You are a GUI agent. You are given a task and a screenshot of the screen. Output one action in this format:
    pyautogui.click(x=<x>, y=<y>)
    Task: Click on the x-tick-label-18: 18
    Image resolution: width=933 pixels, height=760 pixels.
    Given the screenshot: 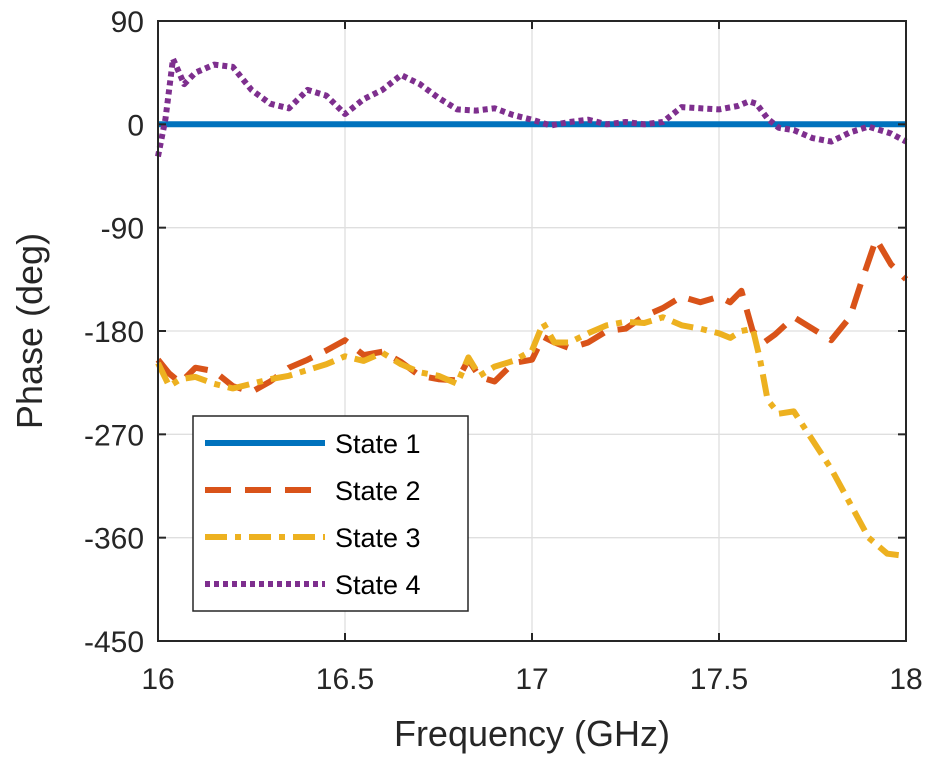 What is the action you would take?
    pyautogui.click(x=905, y=679)
    